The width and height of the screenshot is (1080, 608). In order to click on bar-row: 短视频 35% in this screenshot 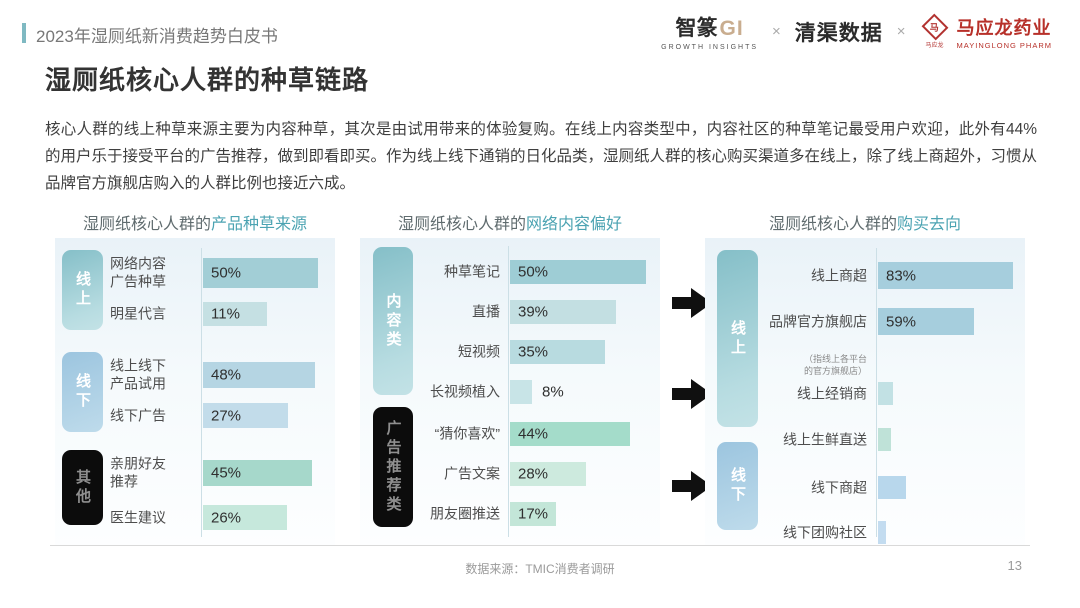, I will do `click(510, 352)`.